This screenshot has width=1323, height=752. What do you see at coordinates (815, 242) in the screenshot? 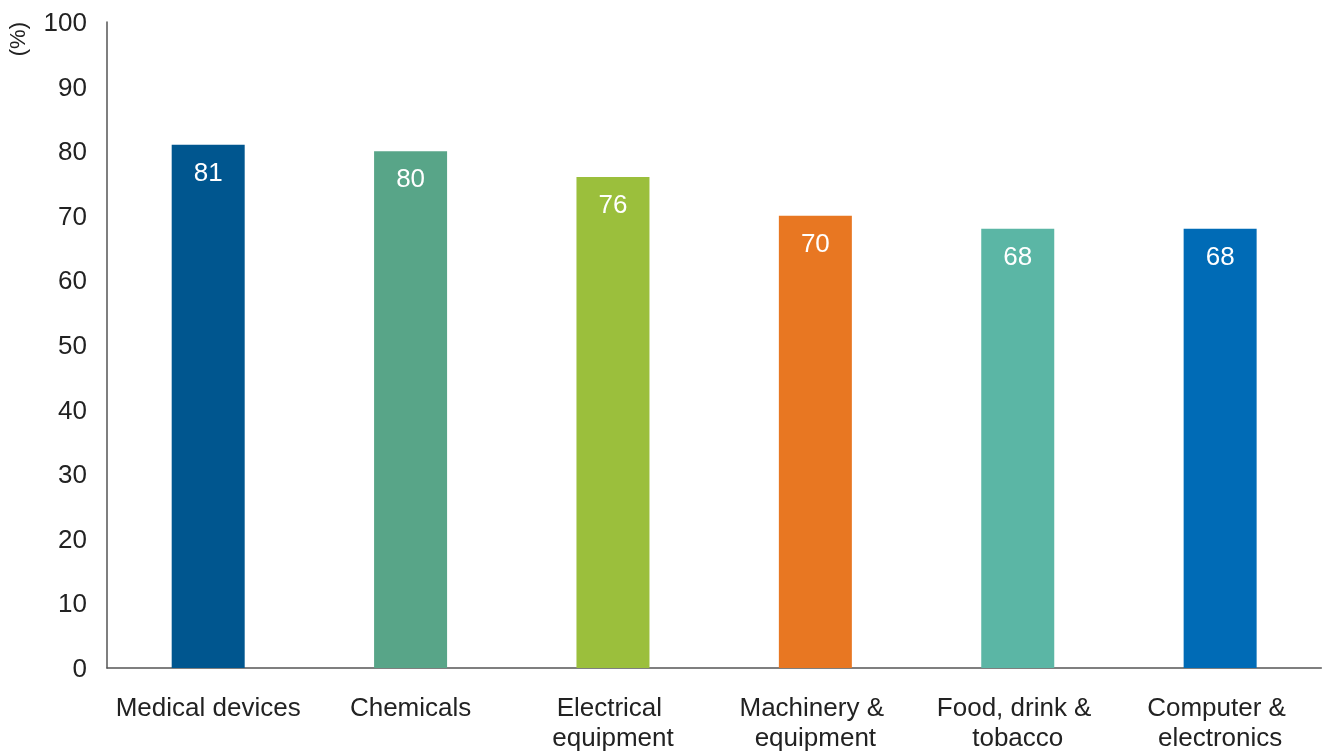
I see `data-label: 70` at bounding box center [815, 242].